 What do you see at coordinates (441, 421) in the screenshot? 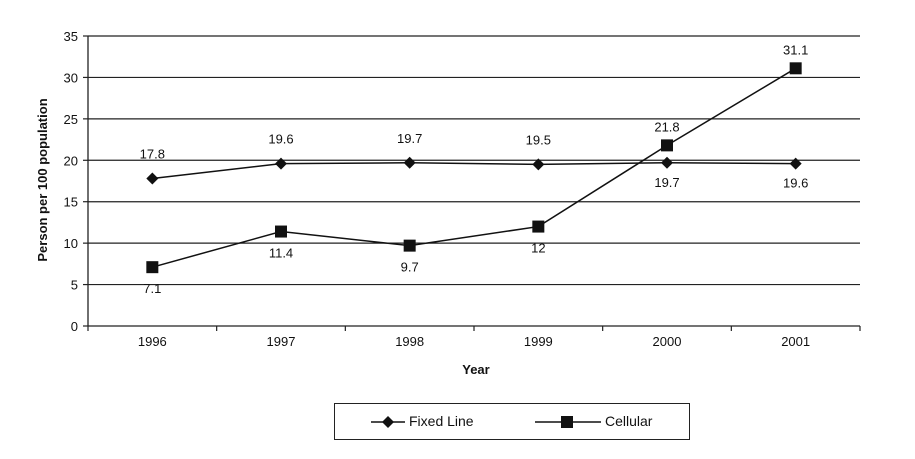
I see `legend-label-fixed-line: Fixed Line` at bounding box center [441, 421].